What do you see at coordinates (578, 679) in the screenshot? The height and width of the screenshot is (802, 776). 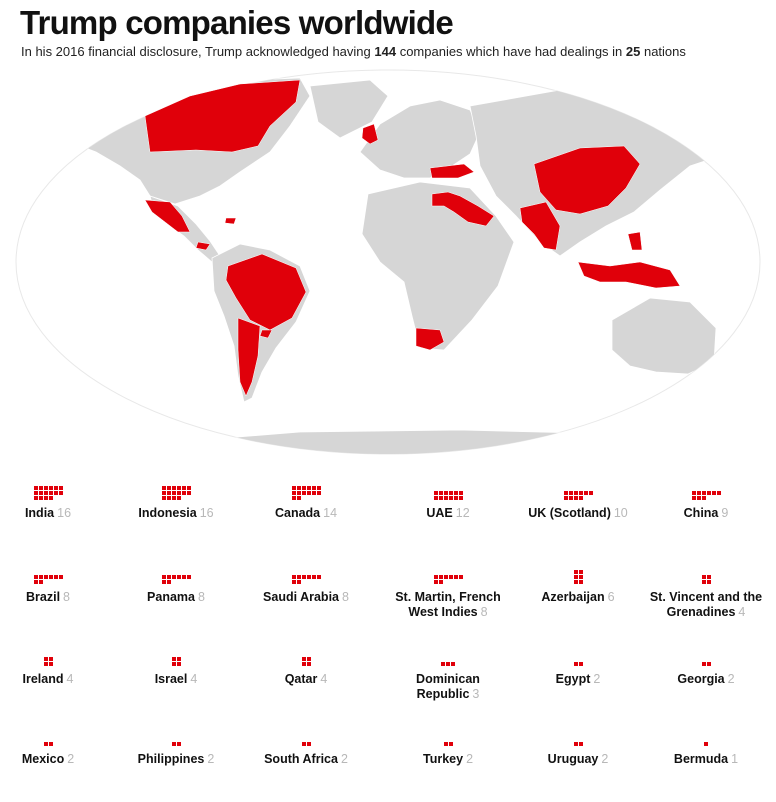 I see `country-label: Egypt 2` at bounding box center [578, 679].